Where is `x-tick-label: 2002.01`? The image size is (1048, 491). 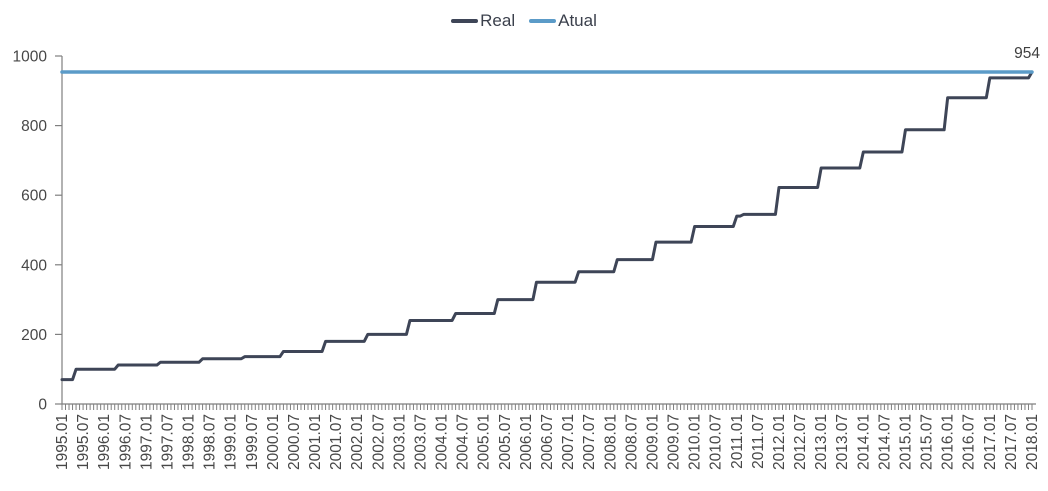
x-tick-label: 2002.01 is located at coordinates (357, 442).